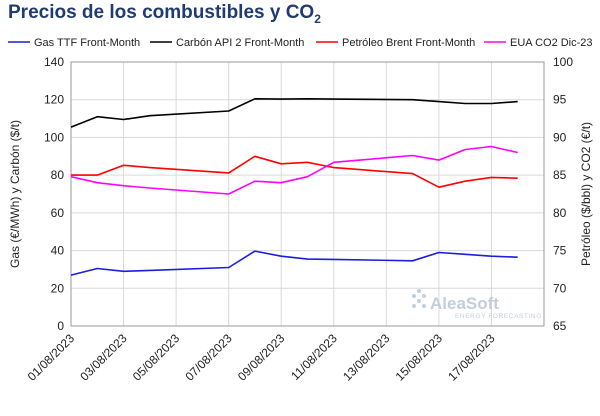  Describe the element at coordinates (366, 357) in the screenshot. I see `x-tick-label: 13/08/2023` at that location.